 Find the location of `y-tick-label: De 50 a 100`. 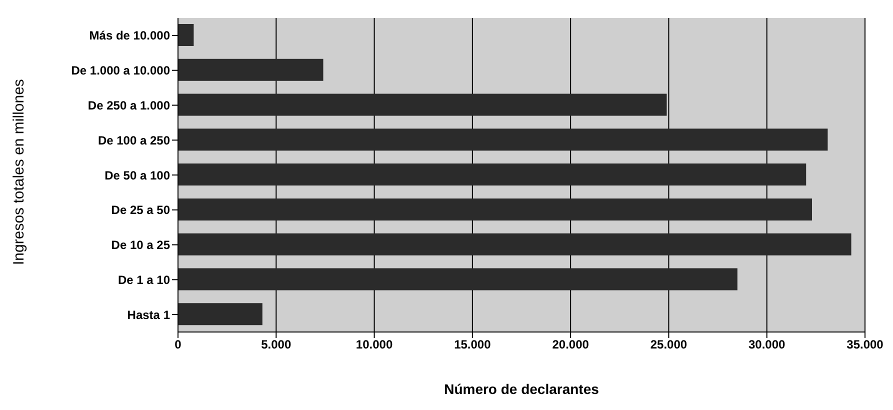

y-tick-label: De 50 a 100 is located at coordinates (137, 175).